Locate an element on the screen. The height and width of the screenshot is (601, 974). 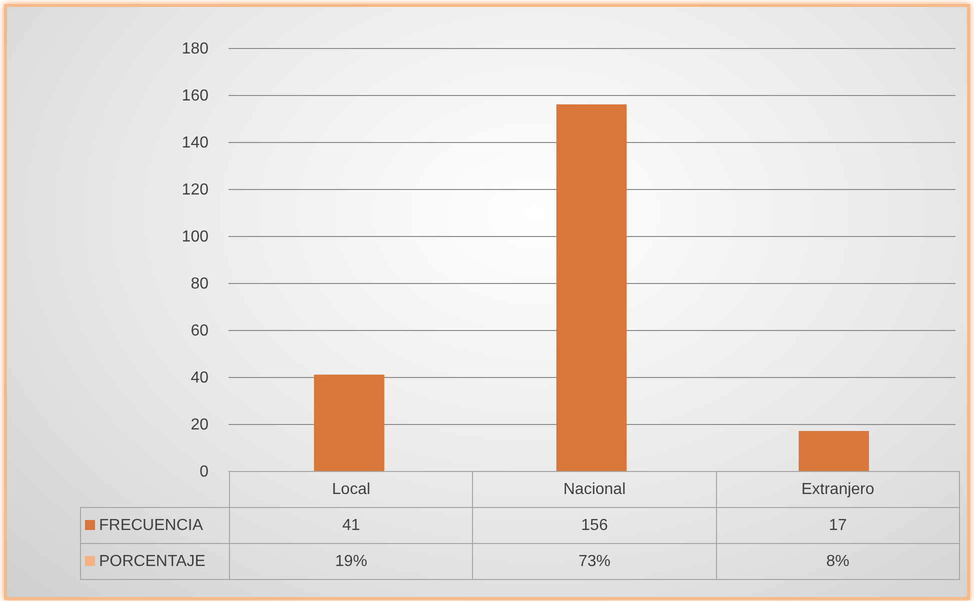
y-tick-label: 140 is located at coordinates (195, 143).